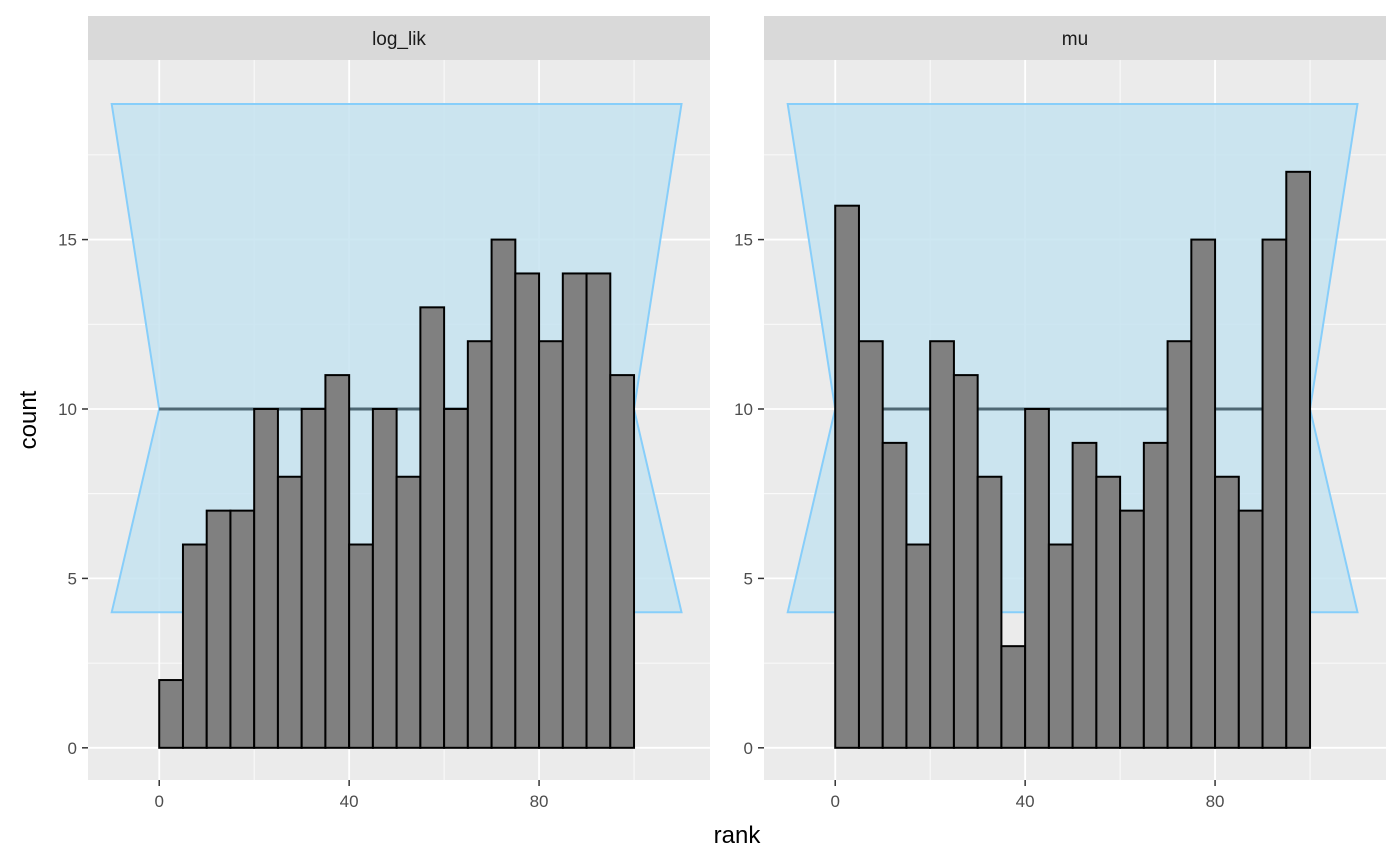  What do you see at coordinates (28, 419) in the screenshot?
I see `y-axis-title: count` at bounding box center [28, 419].